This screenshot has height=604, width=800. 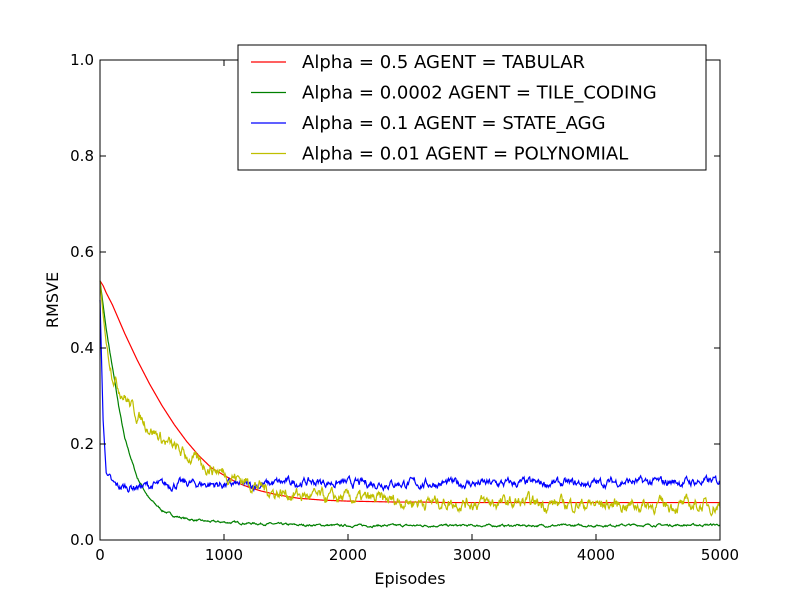 What do you see at coordinates (52, 300) in the screenshot?
I see `y-axis-label: RMSVE` at bounding box center [52, 300].